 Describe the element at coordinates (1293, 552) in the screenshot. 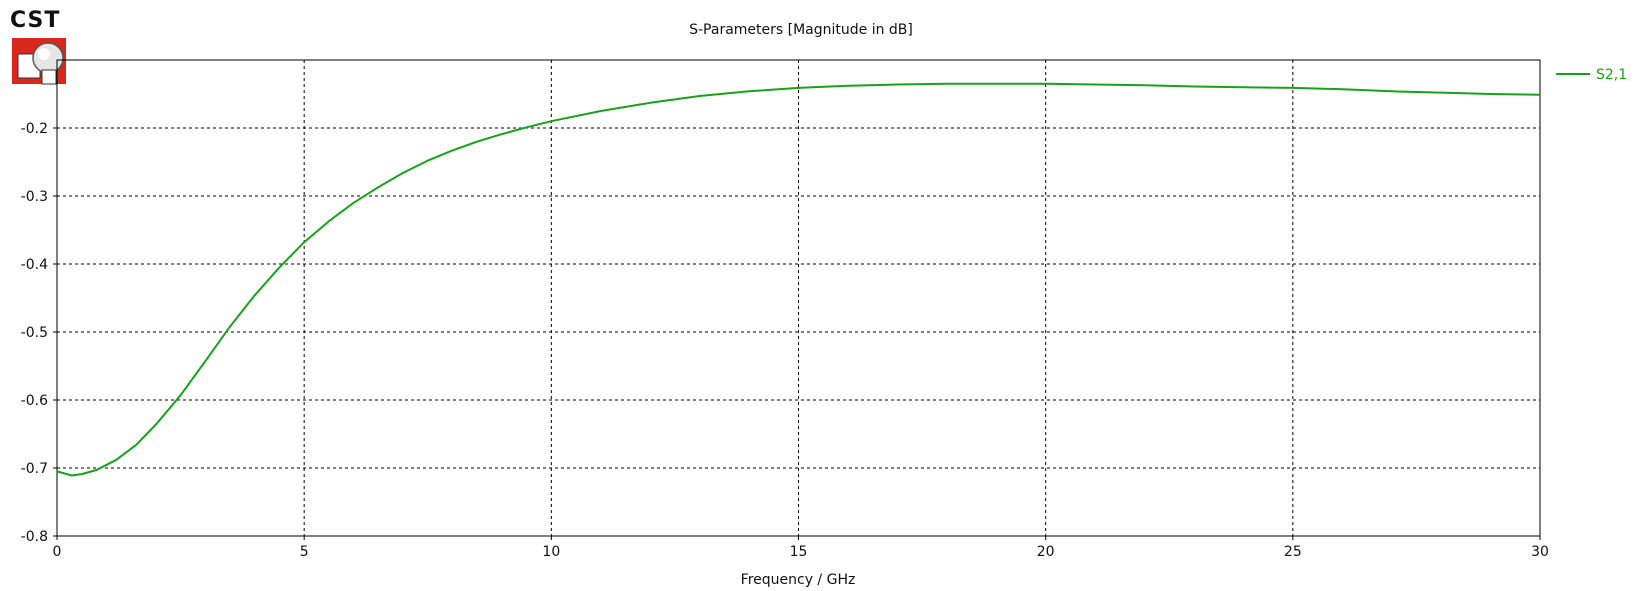

I see `x-tick-label: 25` at that location.